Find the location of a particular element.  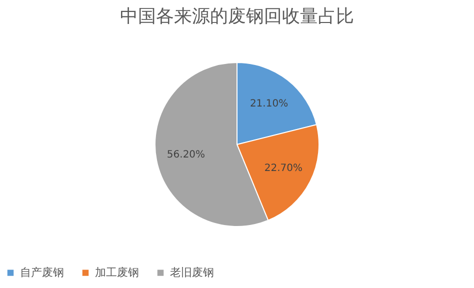

data-label: 22.70% is located at coordinates (283, 168).